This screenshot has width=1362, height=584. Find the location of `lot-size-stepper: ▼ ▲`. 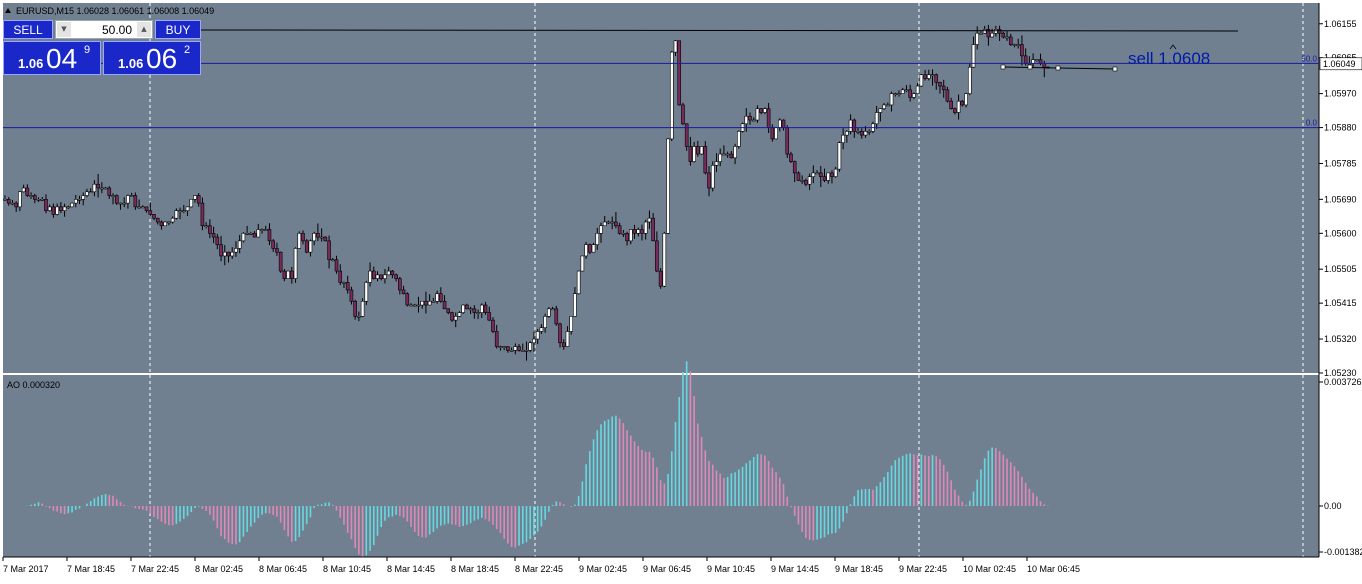

lot-size-stepper: ▼ ▲ is located at coordinates (104, 29).